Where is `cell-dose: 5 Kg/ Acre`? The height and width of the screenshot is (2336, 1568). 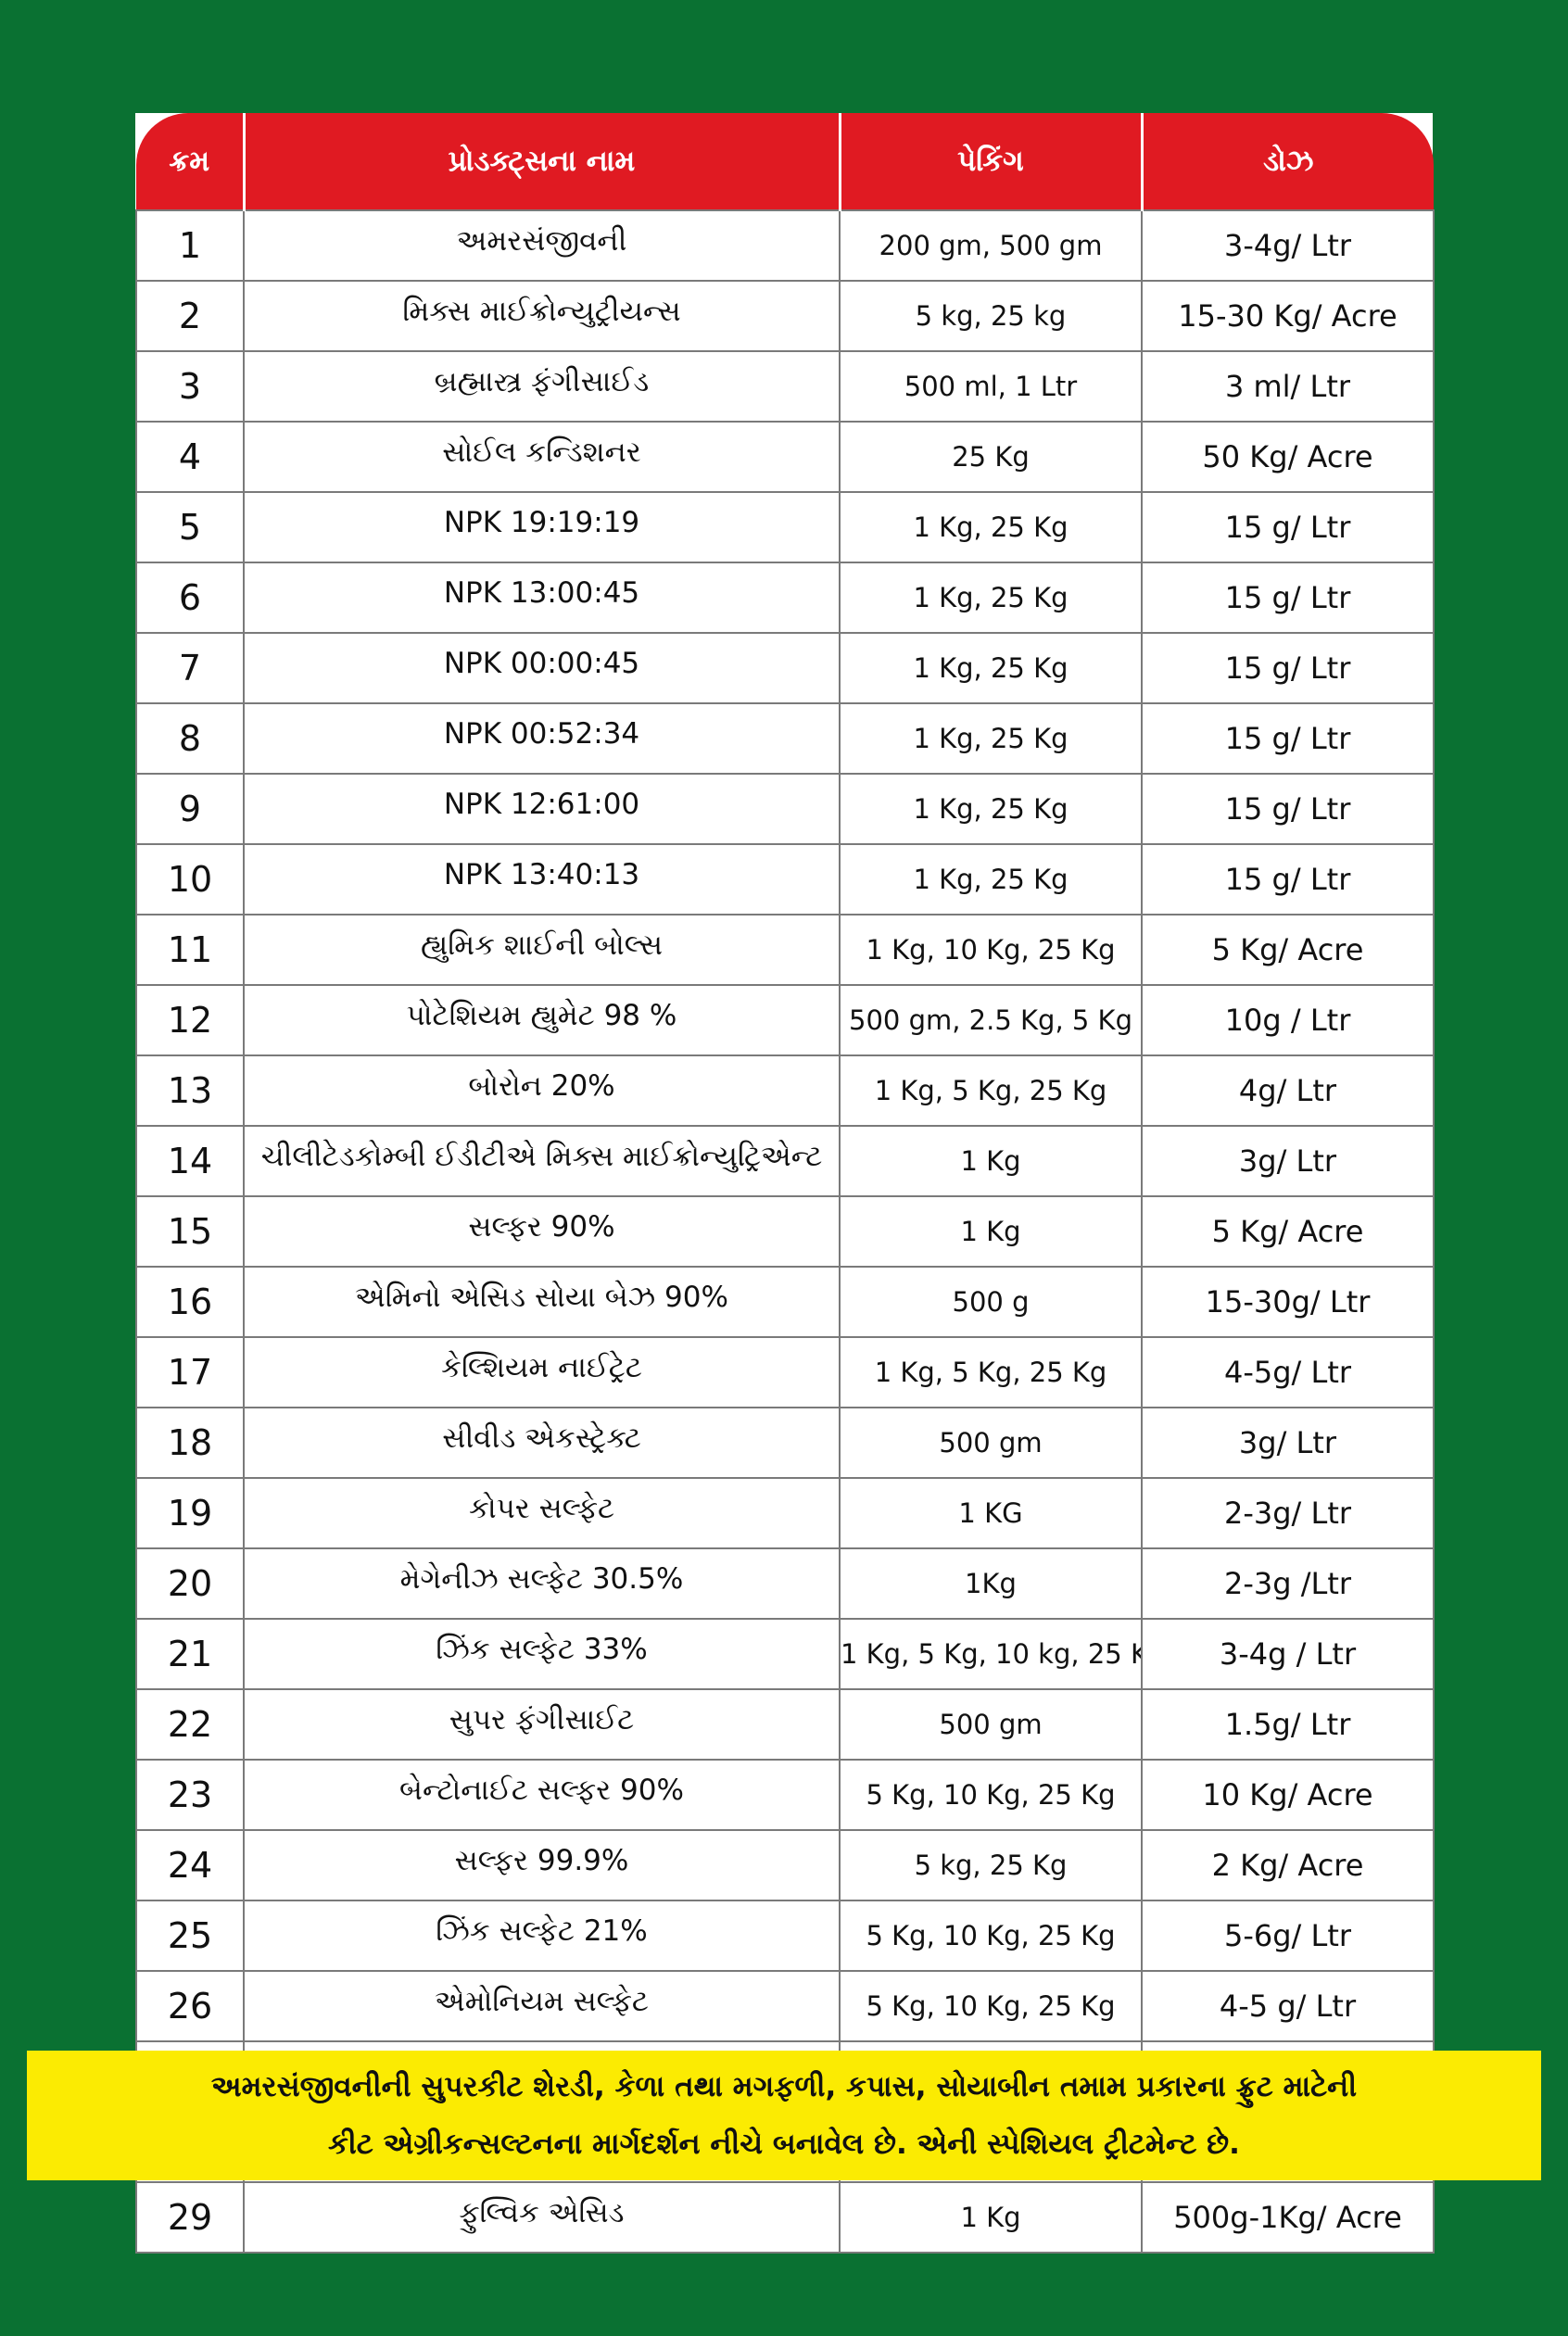
cell-dose: 5 Kg/ Acre is located at coordinates (1288, 950).